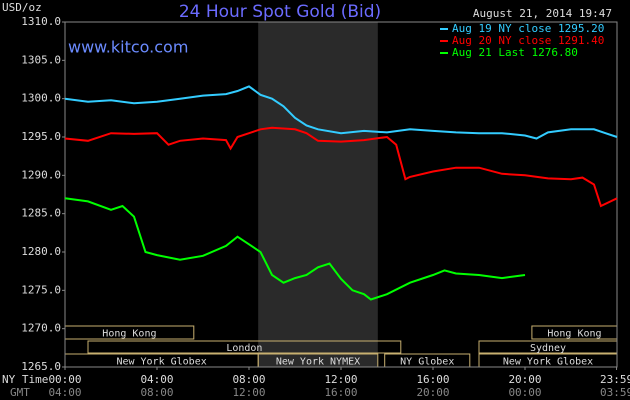 This screenshot has width=630, height=400. Describe the element at coordinates (515, 52) in the screenshot. I see `legend-label: Aug 21 Last 1276.80` at that location.